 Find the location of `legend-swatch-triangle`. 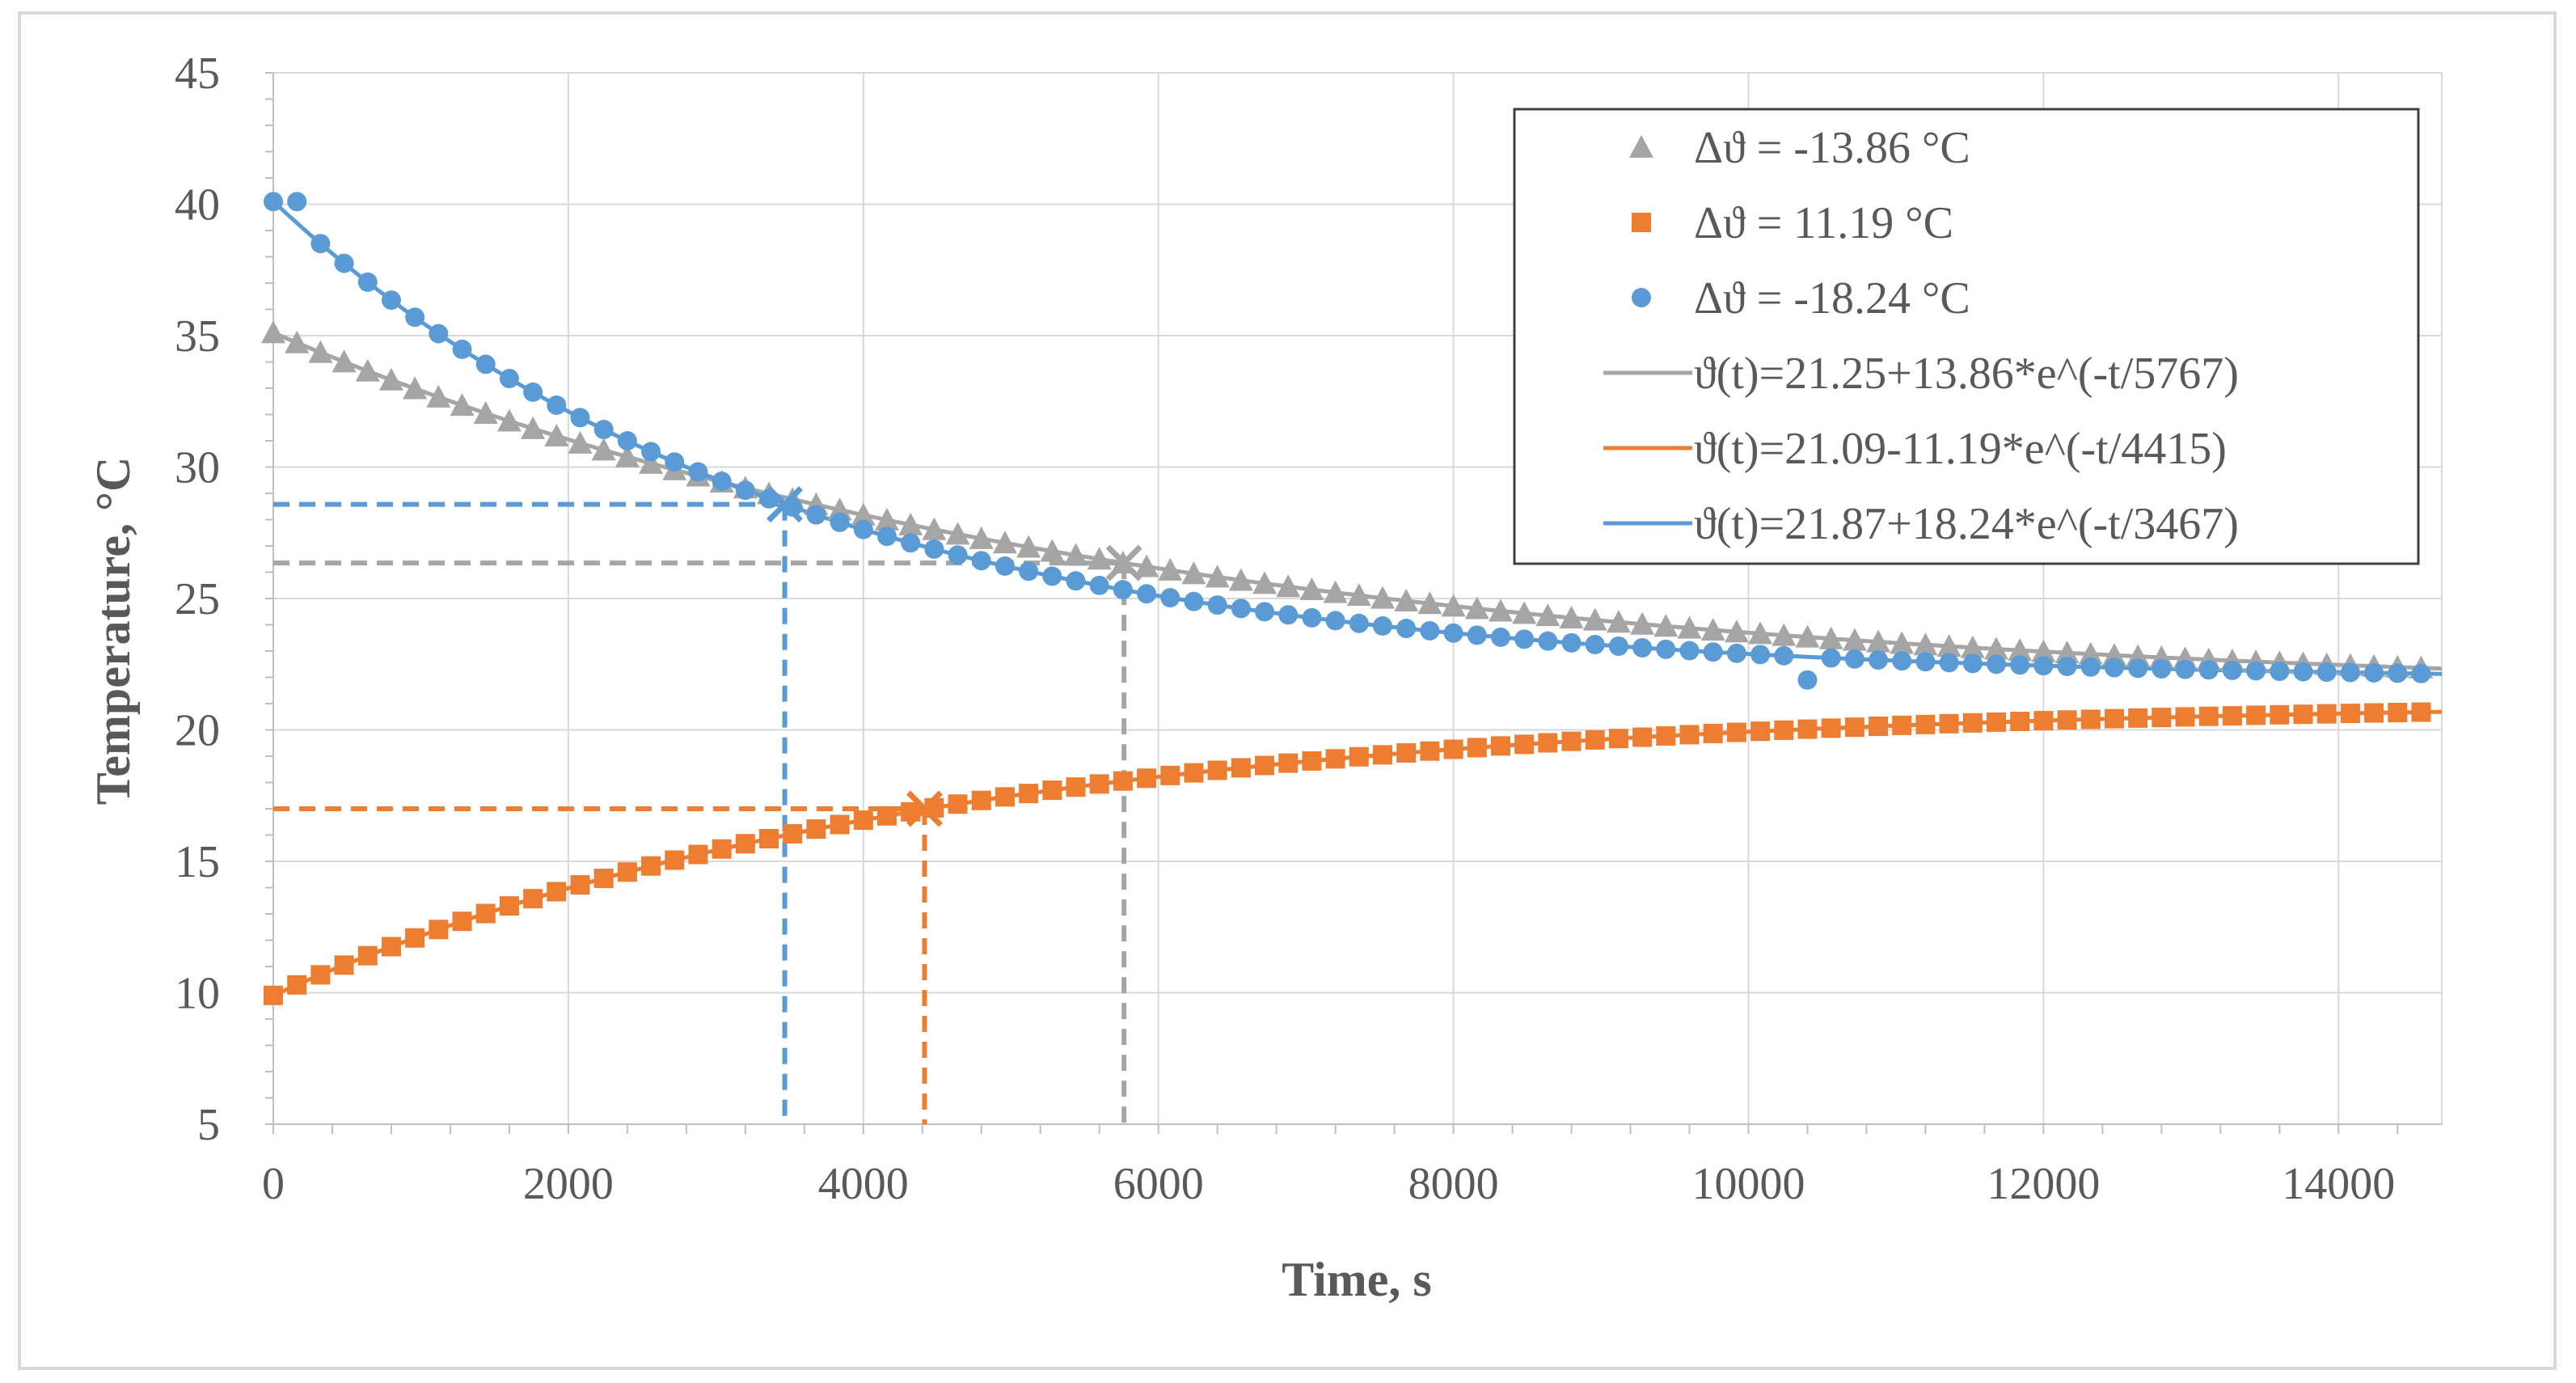

legend-swatch-triangle is located at coordinates (1641, 146).